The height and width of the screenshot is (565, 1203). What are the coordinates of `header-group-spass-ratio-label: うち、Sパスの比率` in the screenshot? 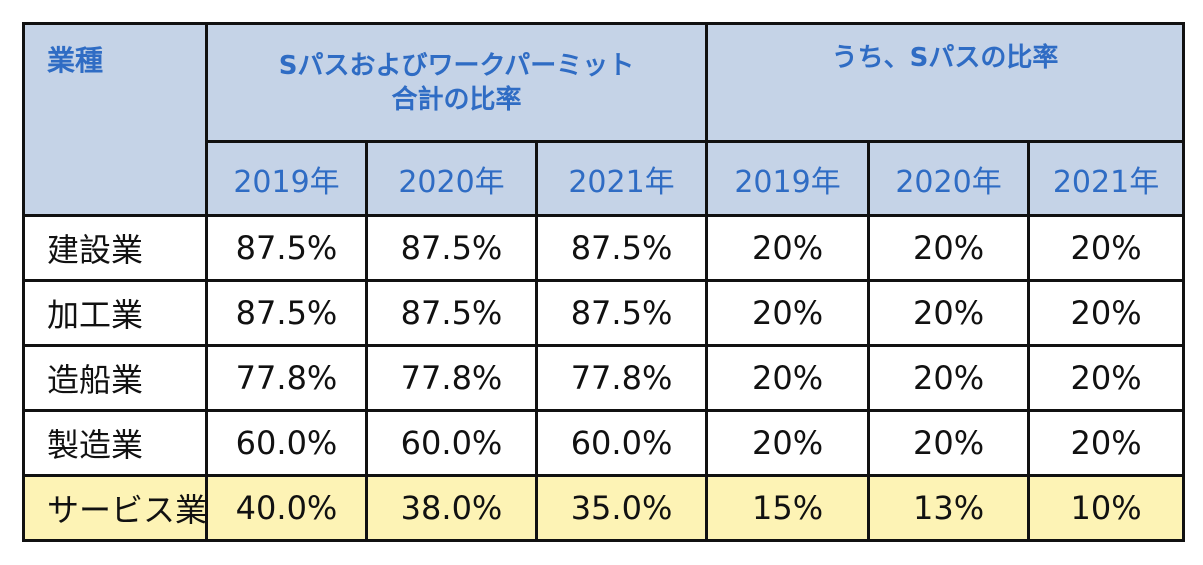 It's located at (945, 58).